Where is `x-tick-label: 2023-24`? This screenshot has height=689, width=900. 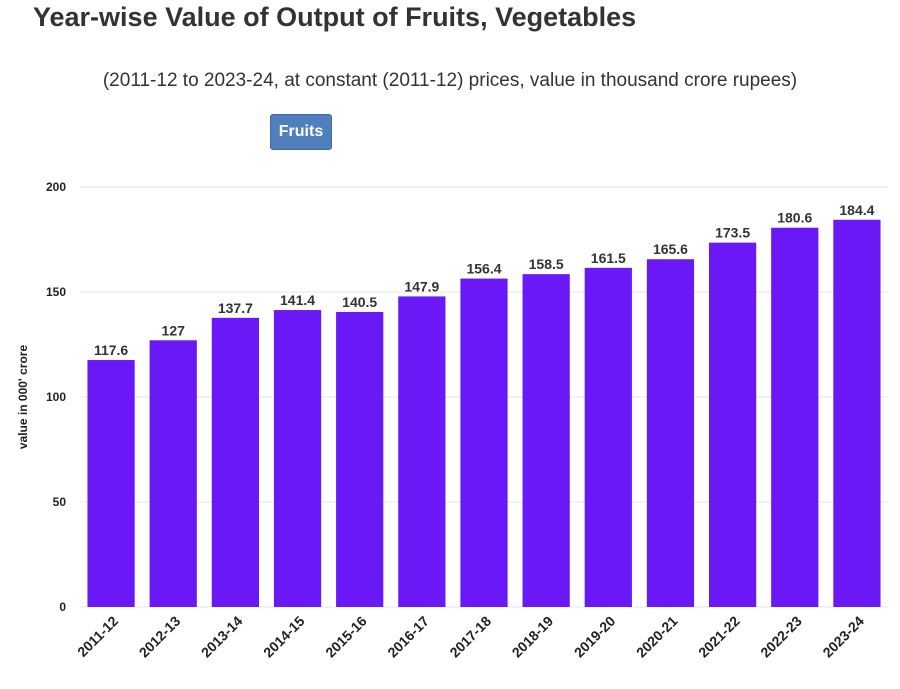 x-tick-label: 2023-24 is located at coordinates (843, 637).